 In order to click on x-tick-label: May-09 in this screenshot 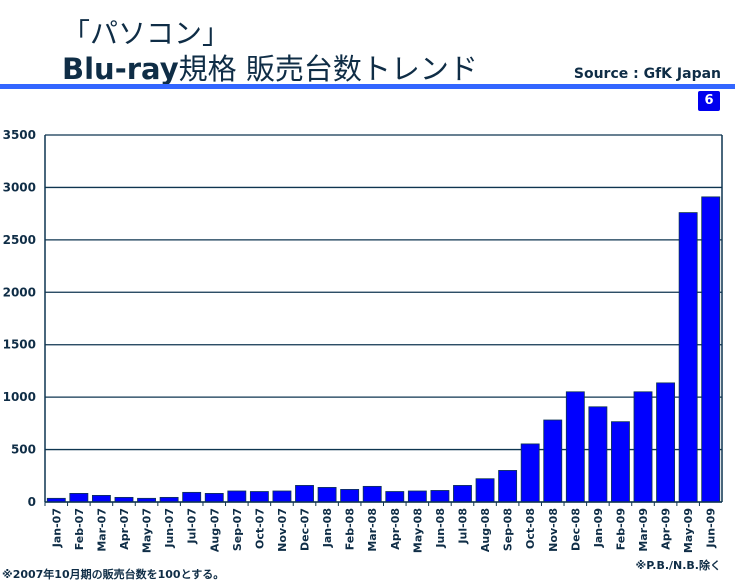, I will do `click(688, 530)`.